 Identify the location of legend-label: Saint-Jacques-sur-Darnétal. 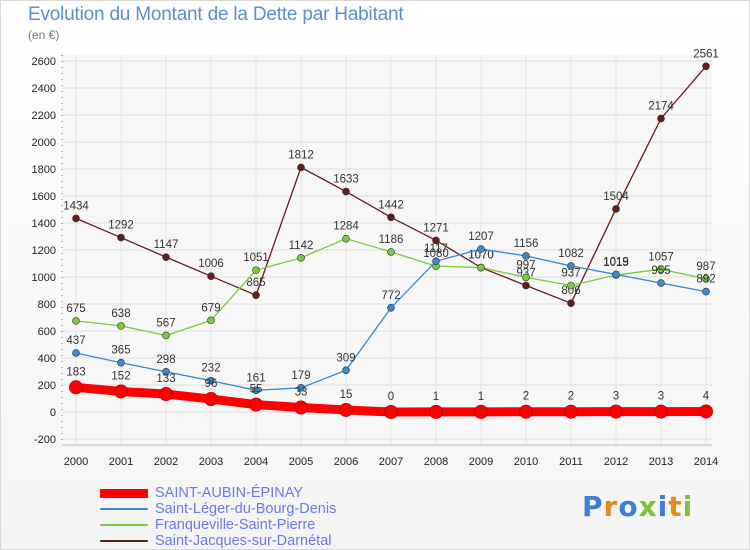
(243, 541).